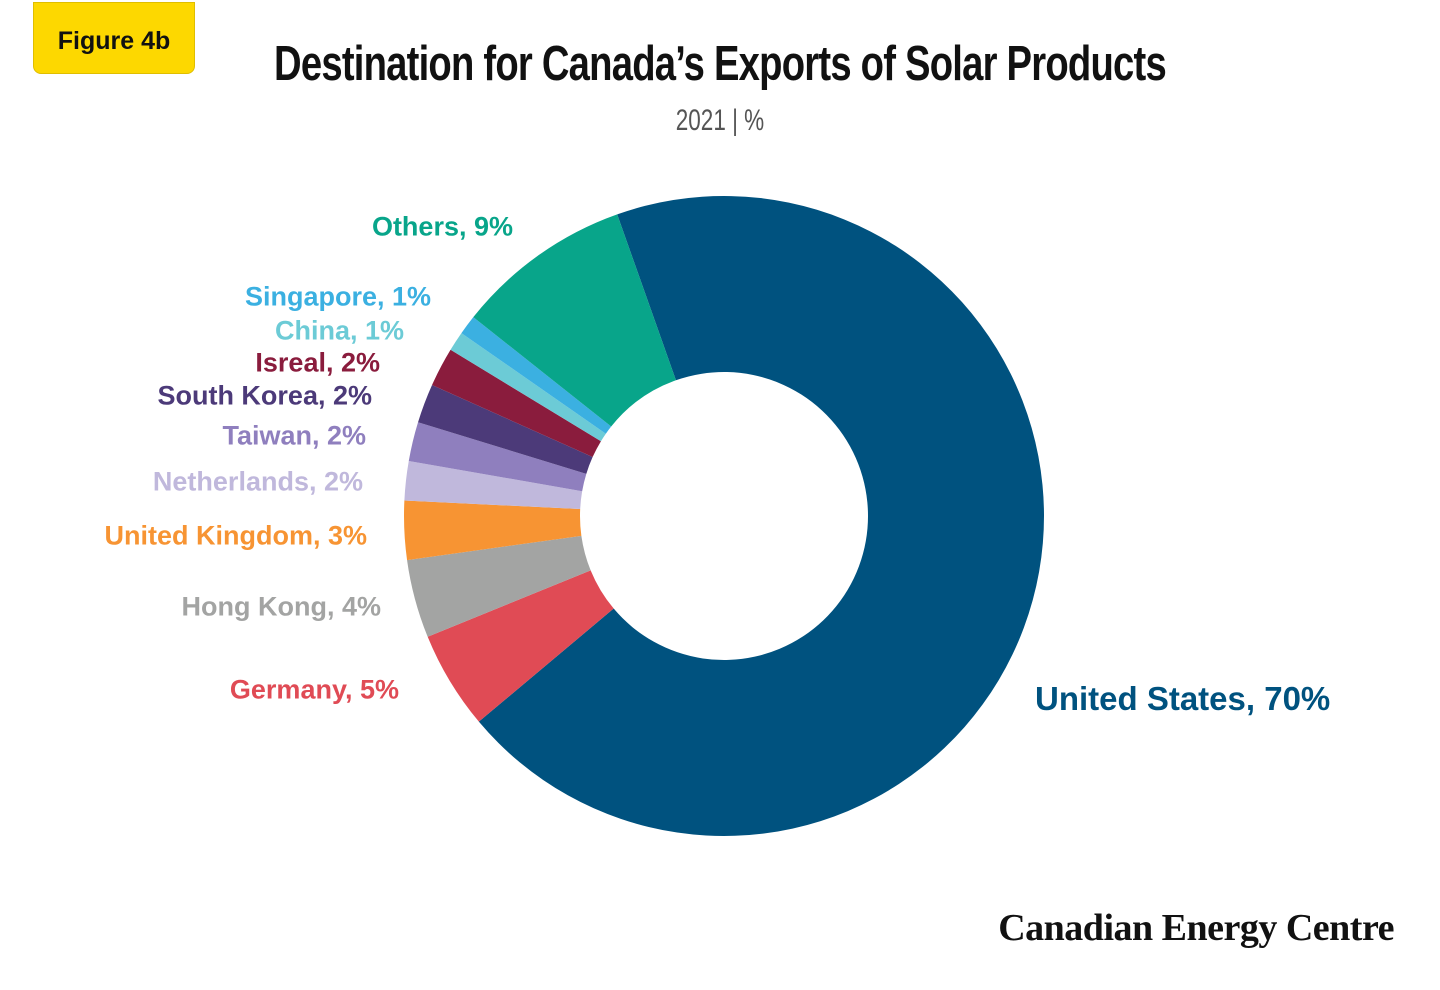 The image size is (1440, 990). I want to click on figure-badge: Figure 4b, so click(114, 38).